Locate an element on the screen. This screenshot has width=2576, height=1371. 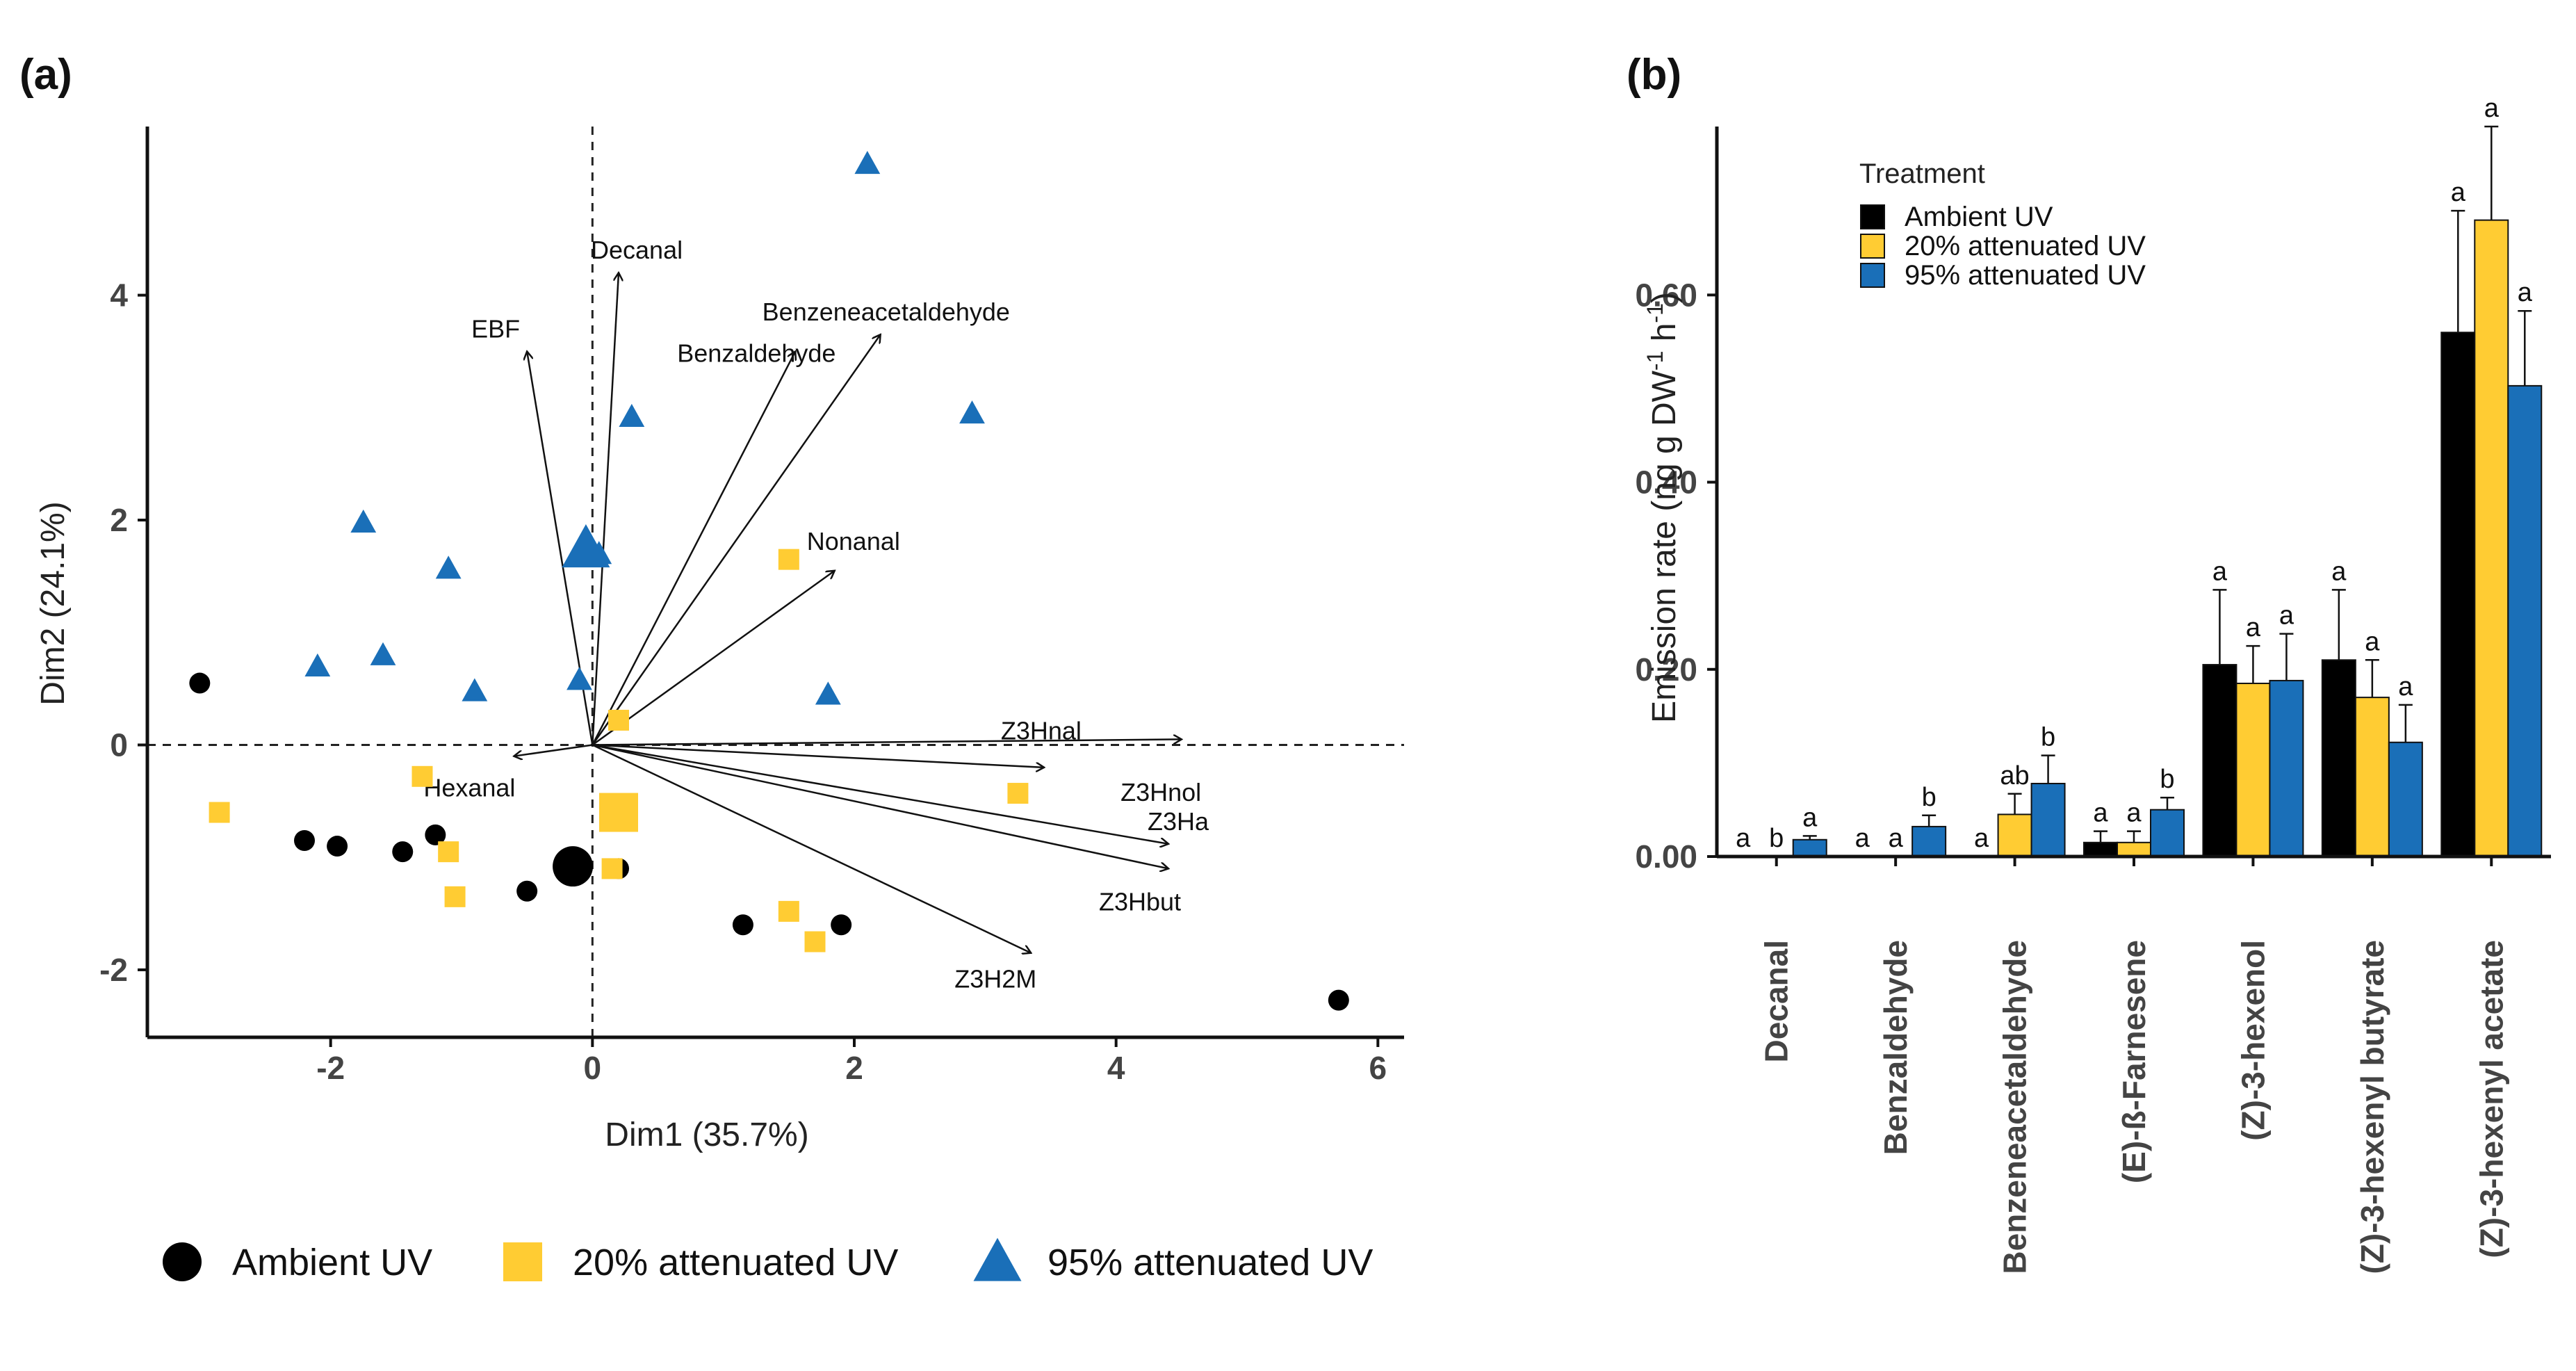
b-y-tick-label-1: 0.20 is located at coordinates (1666, 669).